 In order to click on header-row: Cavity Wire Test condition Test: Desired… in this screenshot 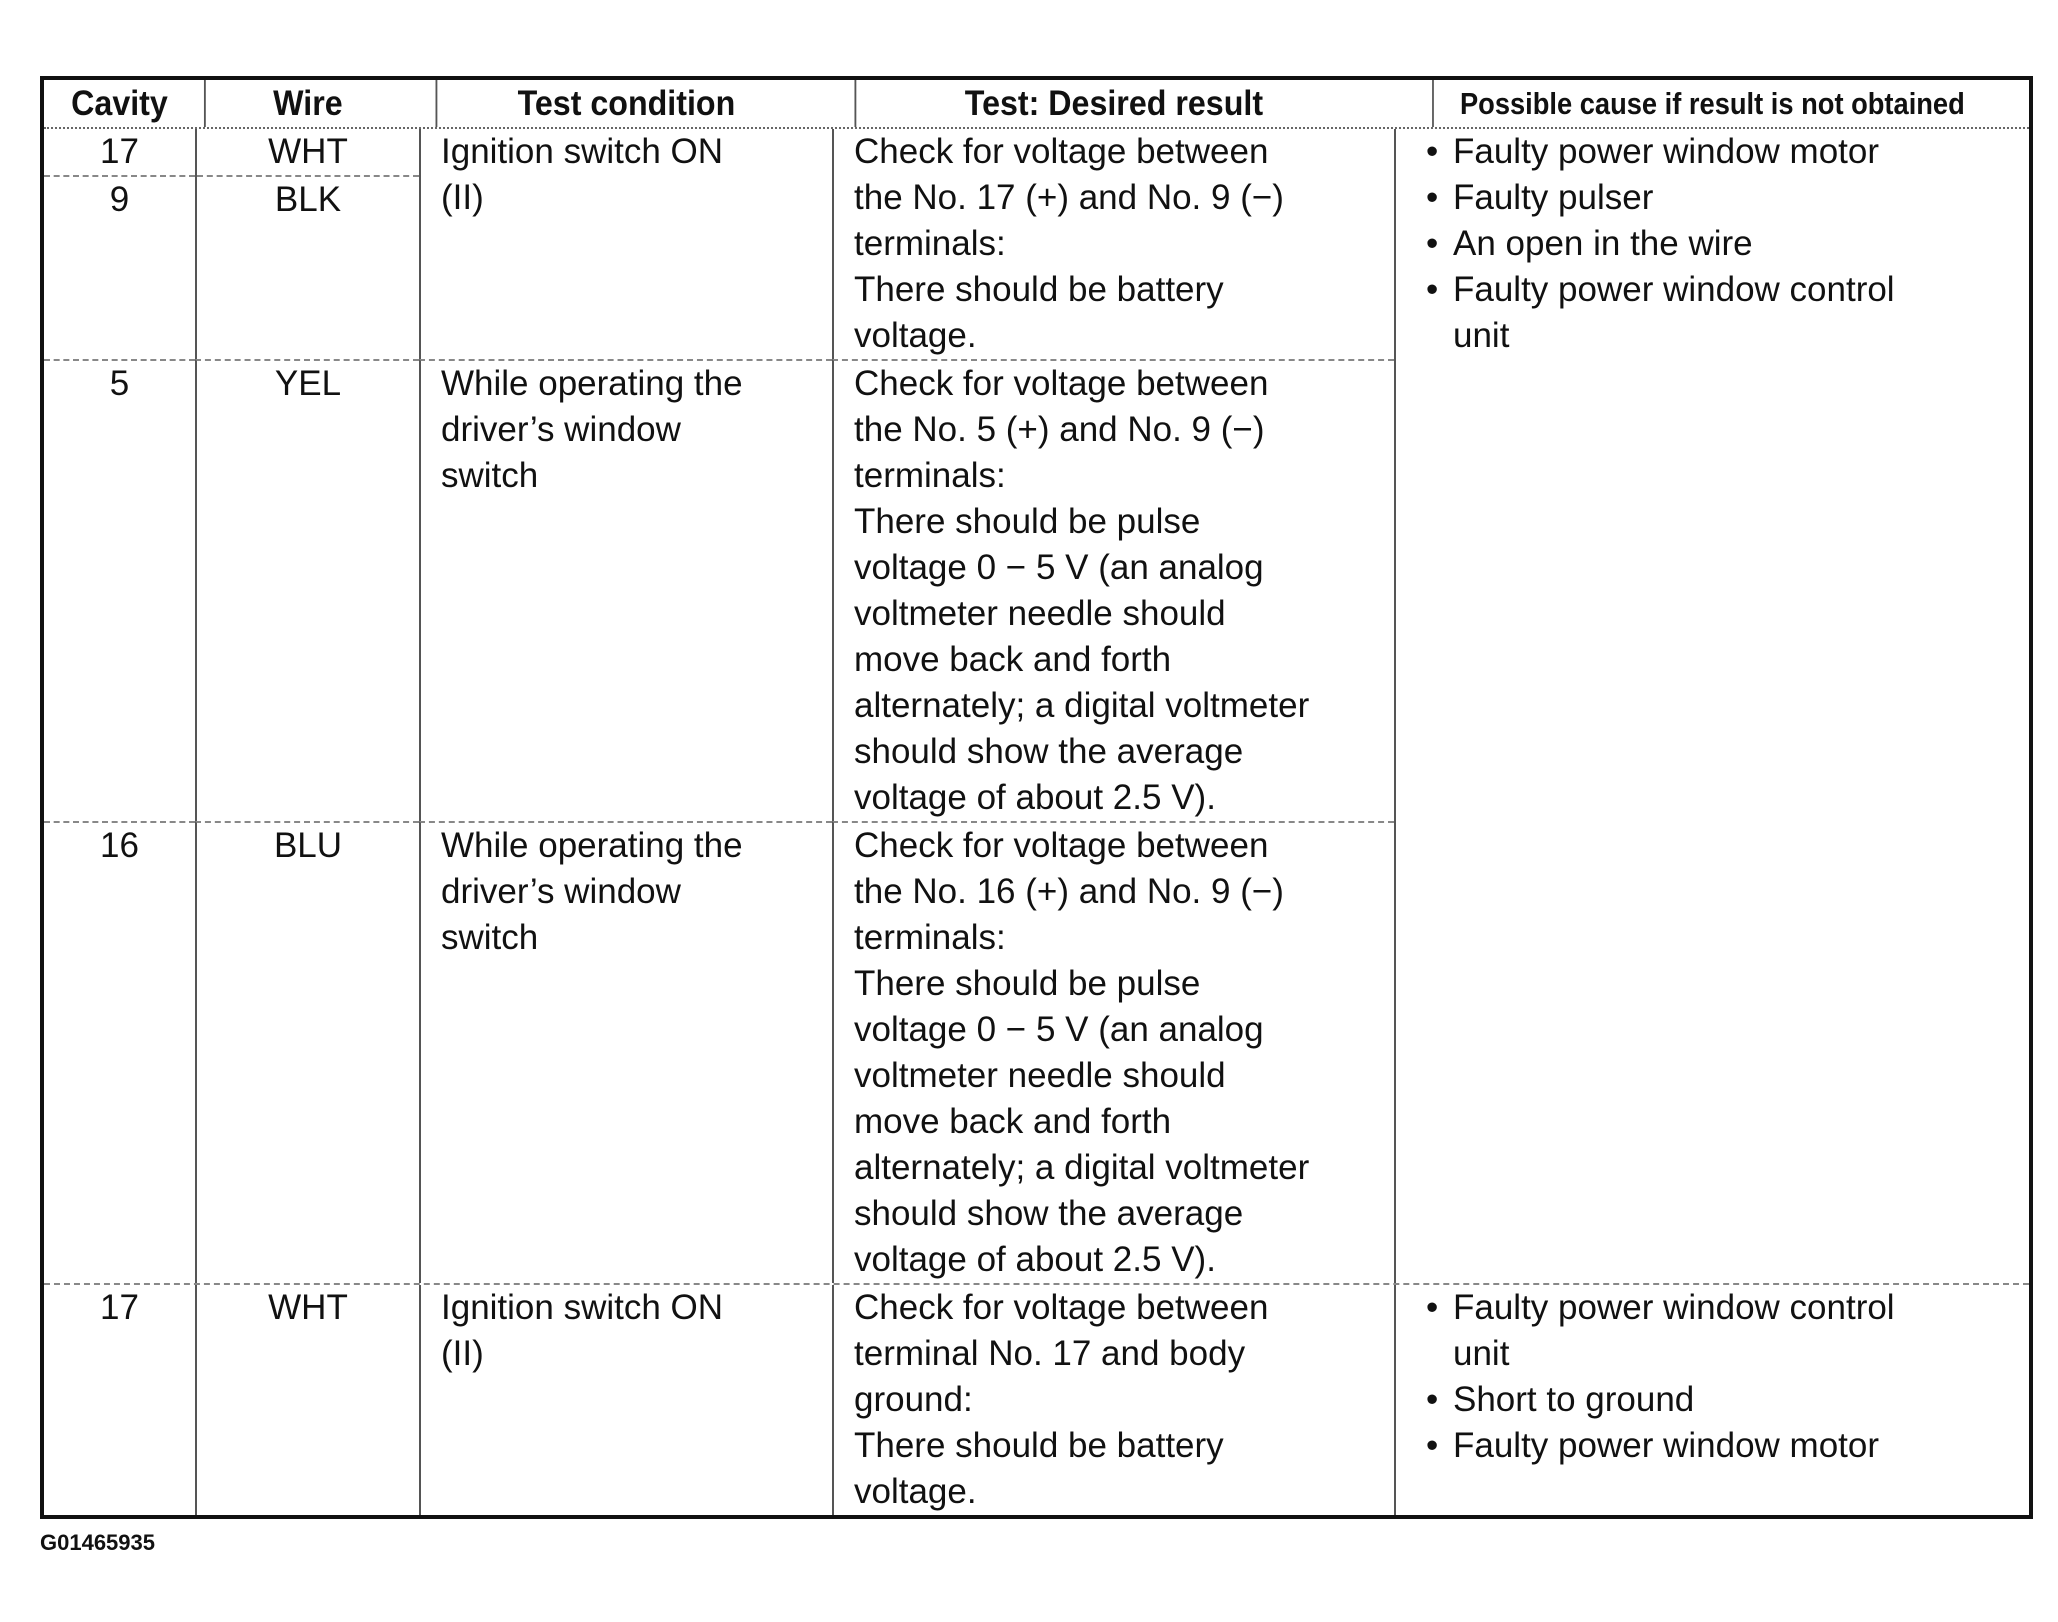, I will do `click(1036, 104)`.